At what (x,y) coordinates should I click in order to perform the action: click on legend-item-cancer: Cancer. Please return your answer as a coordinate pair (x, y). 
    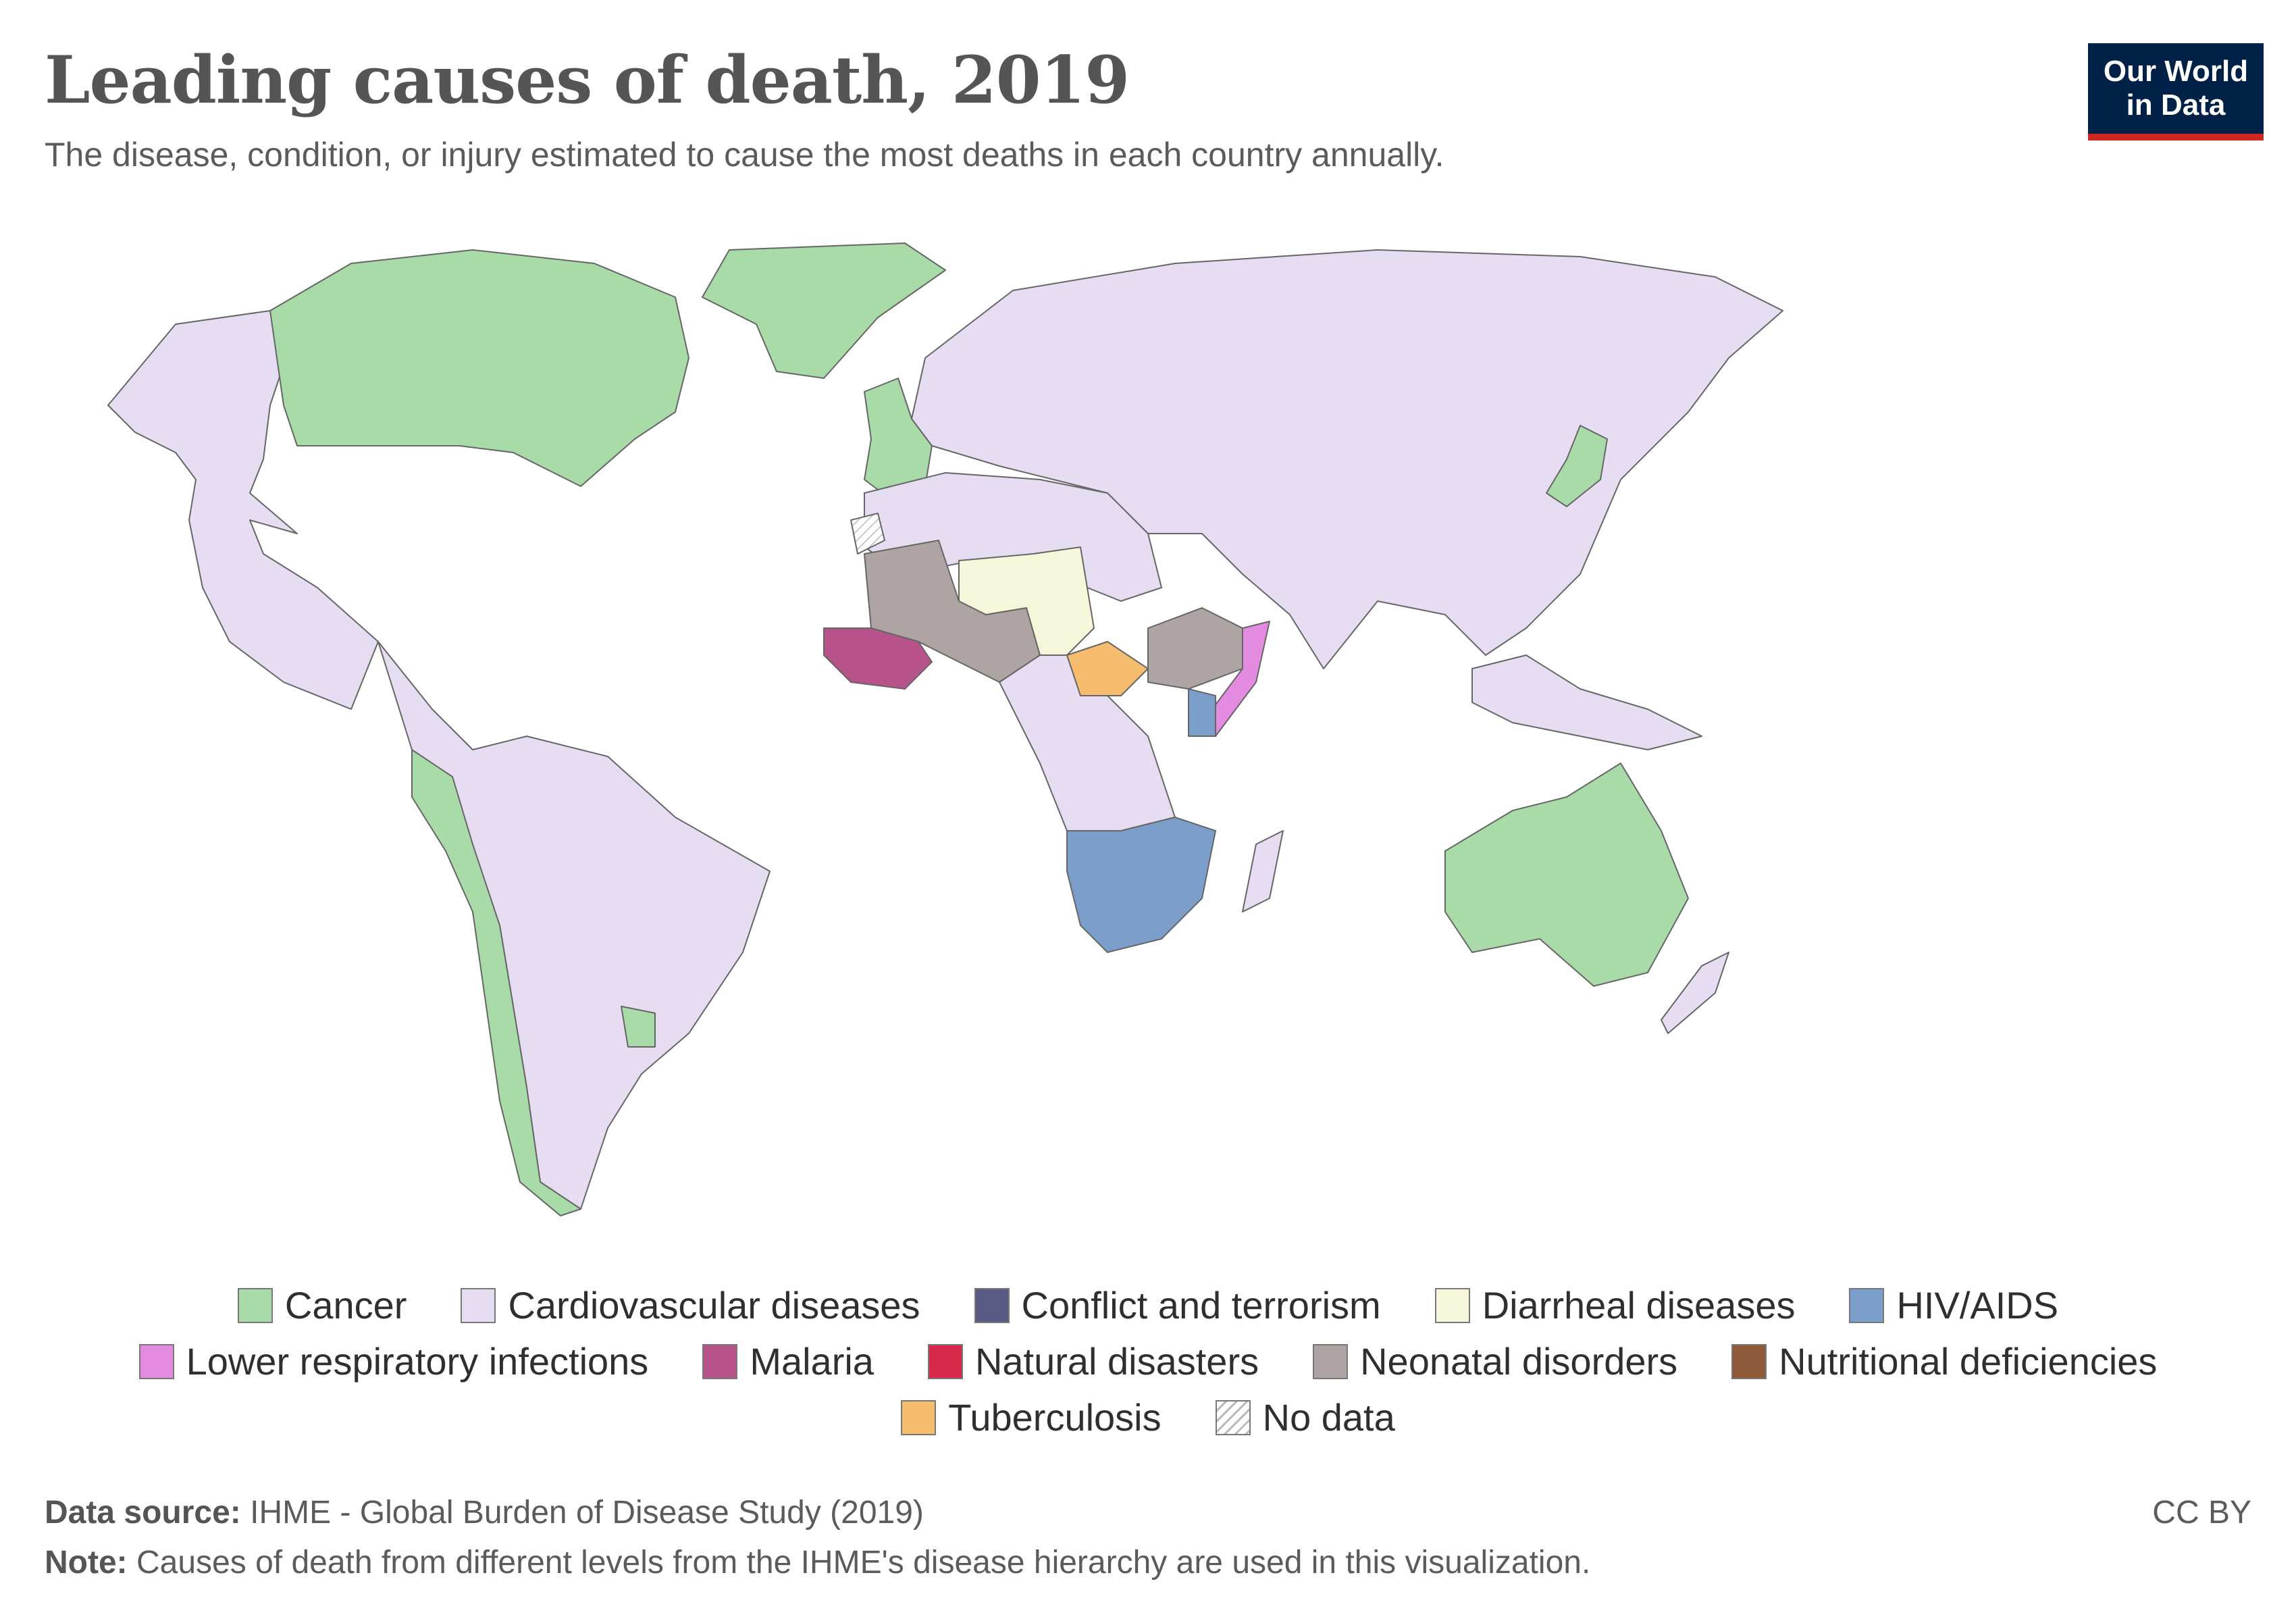
    Looking at the image, I should click on (322, 1305).